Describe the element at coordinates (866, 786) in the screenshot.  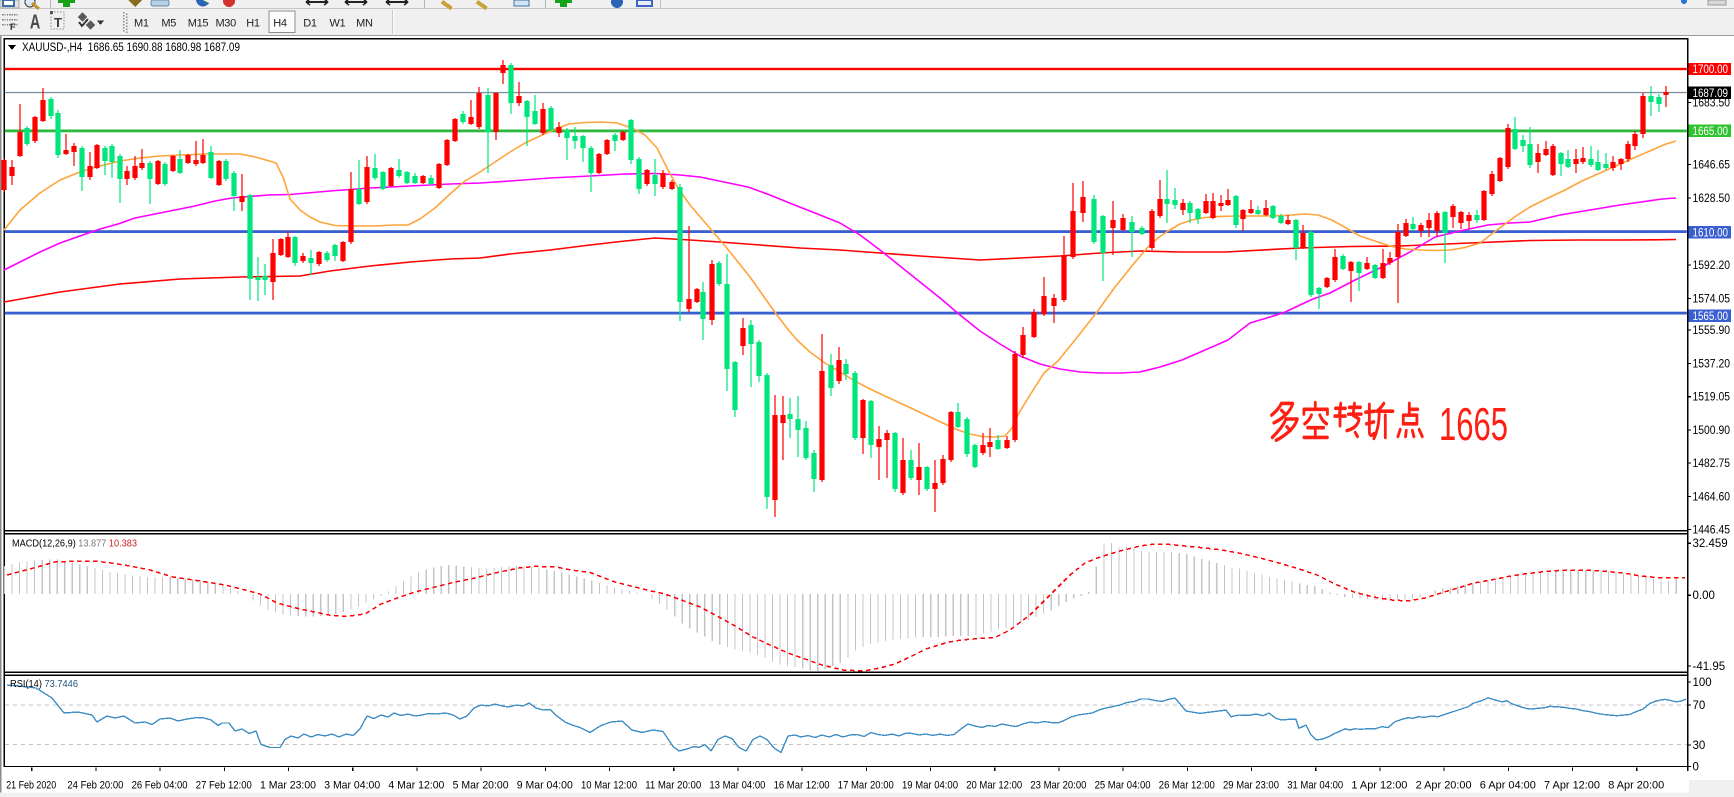
I see `svg-text: 17 Mar 20:00` at that location.